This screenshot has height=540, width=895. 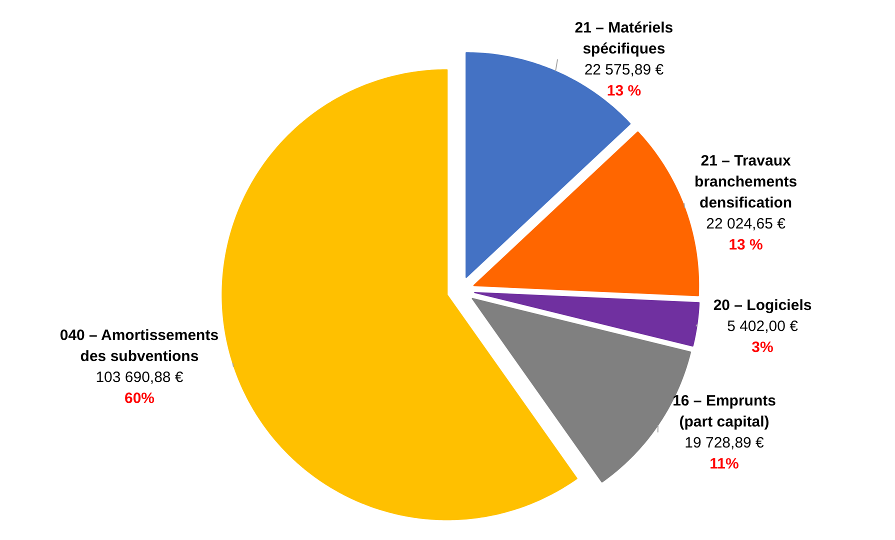 What do you see at coordinates (140, 377) in the screenshot?
I see `data-label: 103 690,88 €` at bounding box center [140, 377].